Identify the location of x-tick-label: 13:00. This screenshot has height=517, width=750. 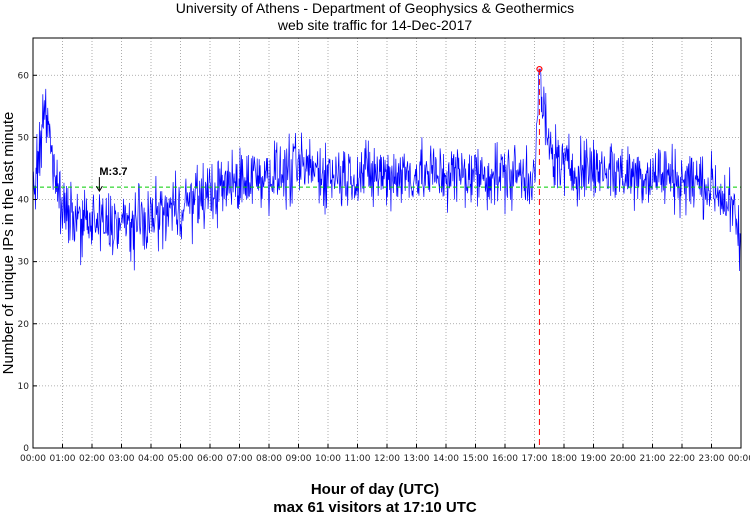
(417, 459).